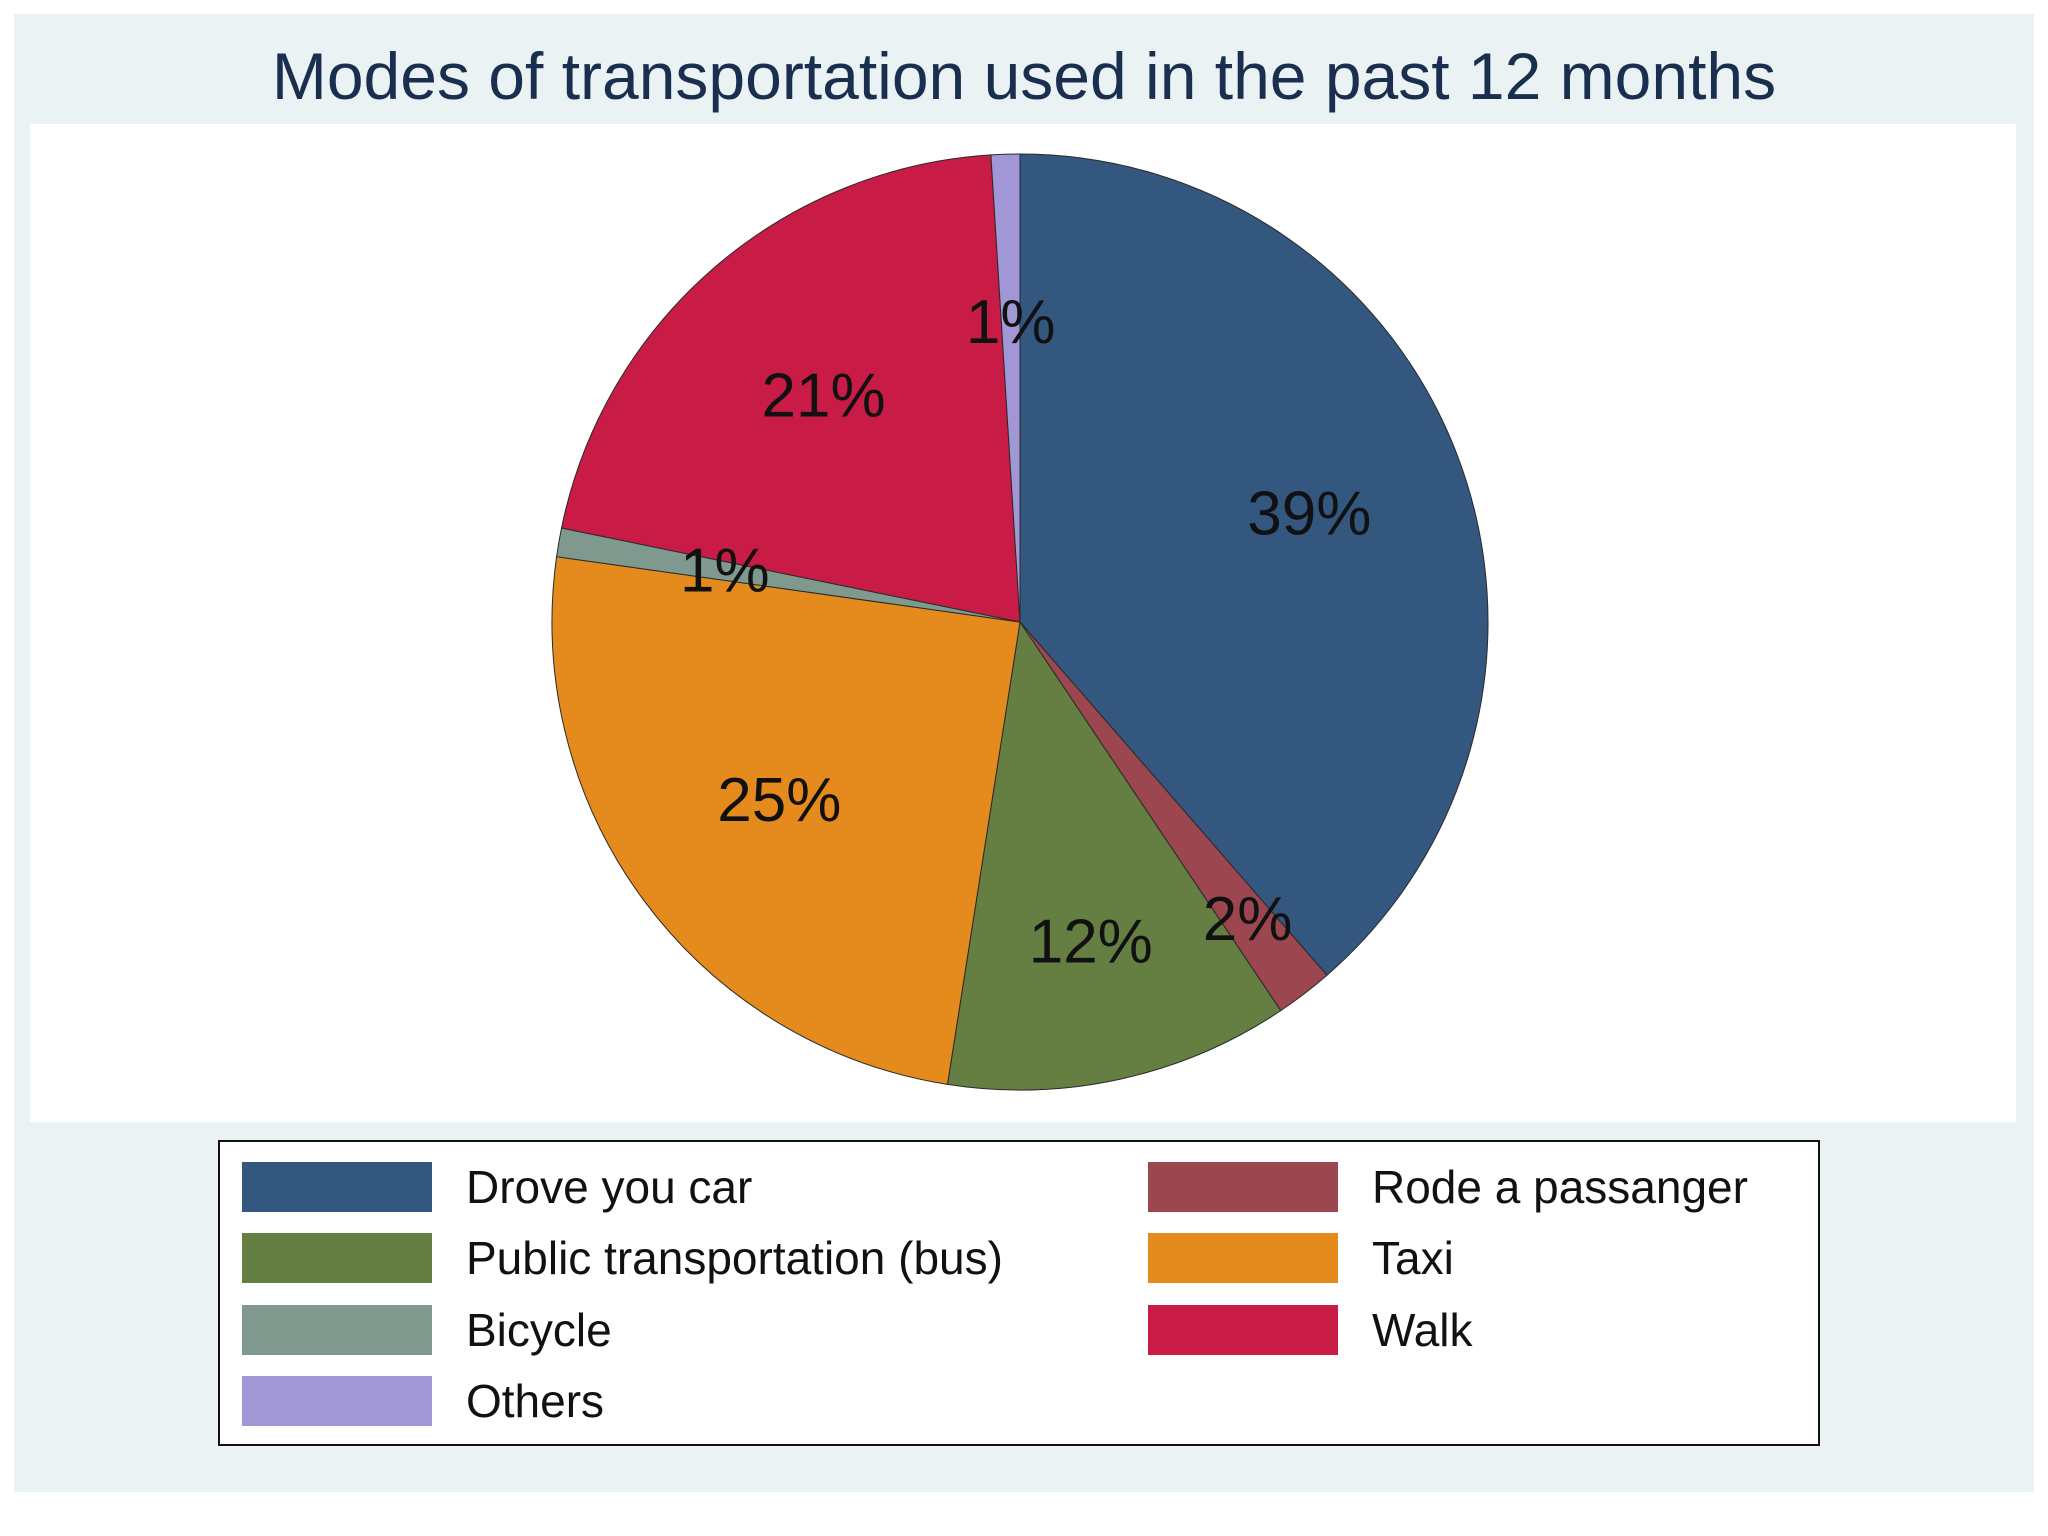  I want to click on pie-slice-others, so click(1005, 388).